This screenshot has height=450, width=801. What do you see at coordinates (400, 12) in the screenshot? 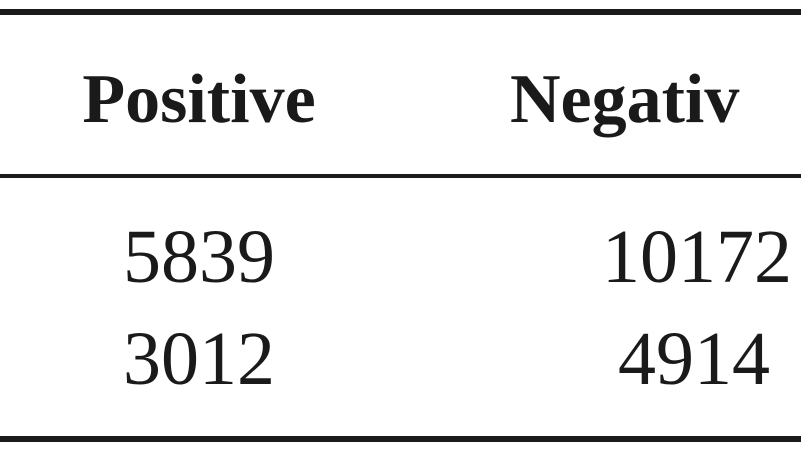
I see `top-rule` at bounding box center [400, 12].